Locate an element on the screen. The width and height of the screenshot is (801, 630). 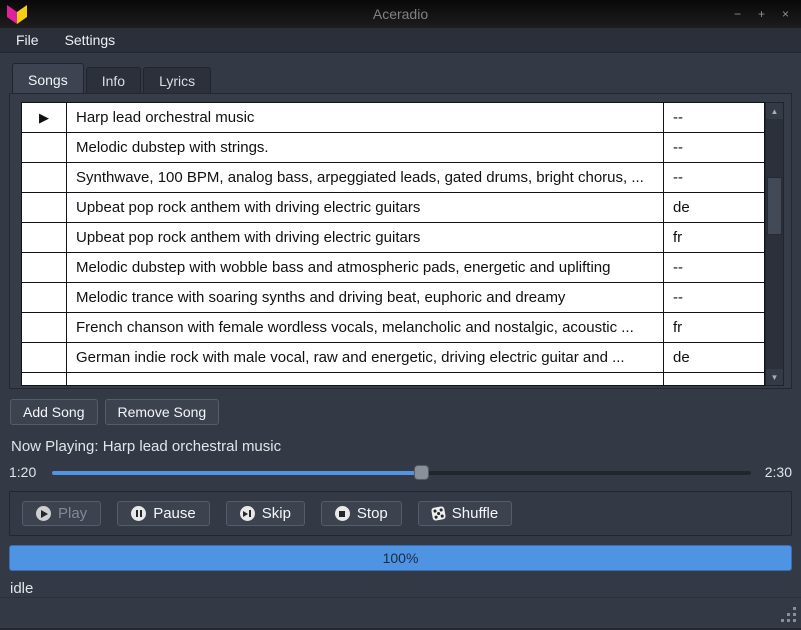
song-lang-cell is located at coordinates (714, 379).